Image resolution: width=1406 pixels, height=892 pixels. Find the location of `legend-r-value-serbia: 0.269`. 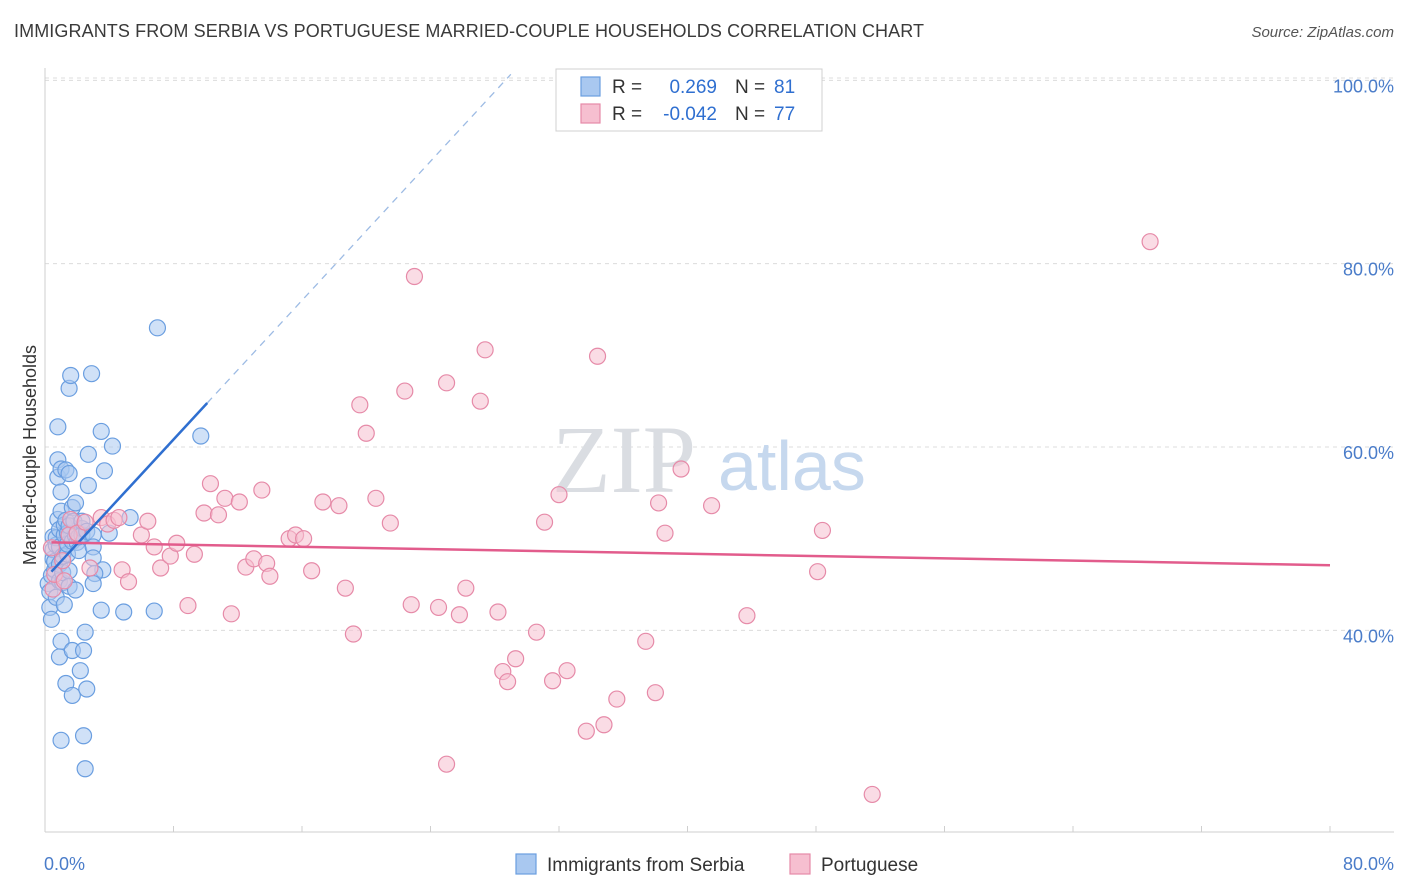

legend-r-value-serbia: 0.269 is located at coordinates (693, 87).